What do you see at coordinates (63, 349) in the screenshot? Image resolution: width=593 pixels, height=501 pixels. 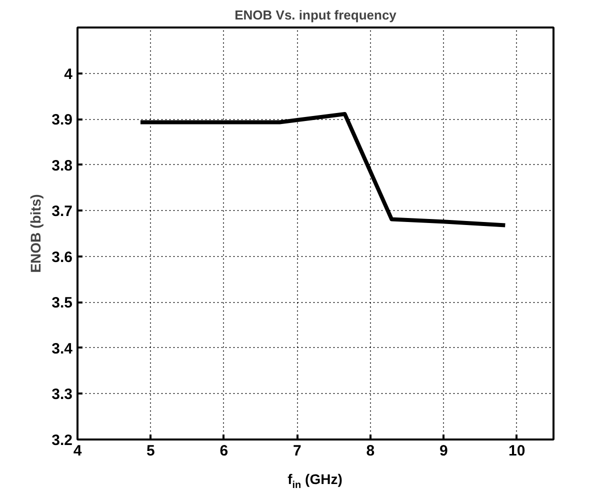 I see `y-tick-label: 3.4` at bounding box center [63, 349].